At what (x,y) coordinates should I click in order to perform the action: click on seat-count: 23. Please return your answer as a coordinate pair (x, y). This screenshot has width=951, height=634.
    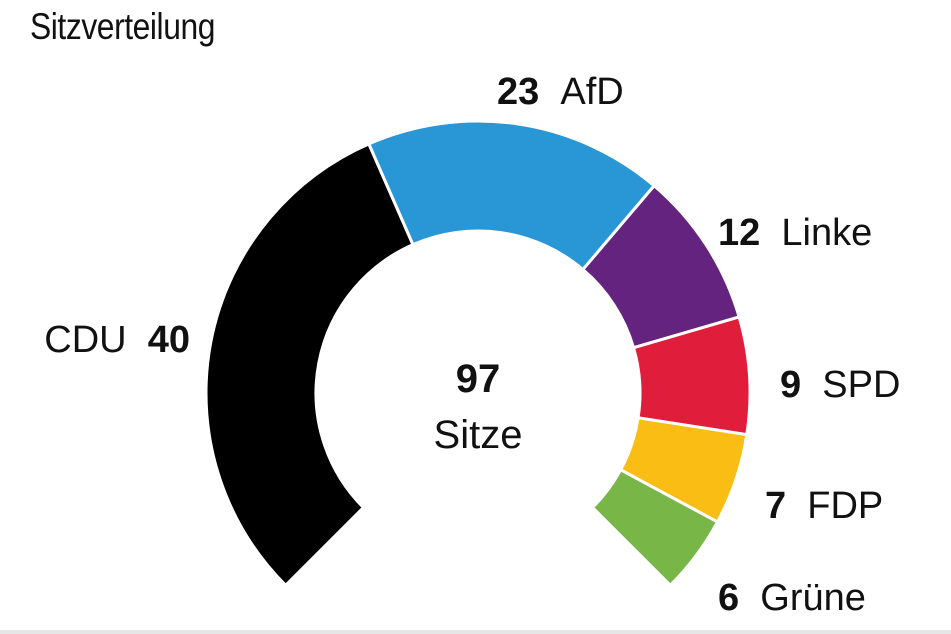
    Looking at the image, I should click on (518, 92).